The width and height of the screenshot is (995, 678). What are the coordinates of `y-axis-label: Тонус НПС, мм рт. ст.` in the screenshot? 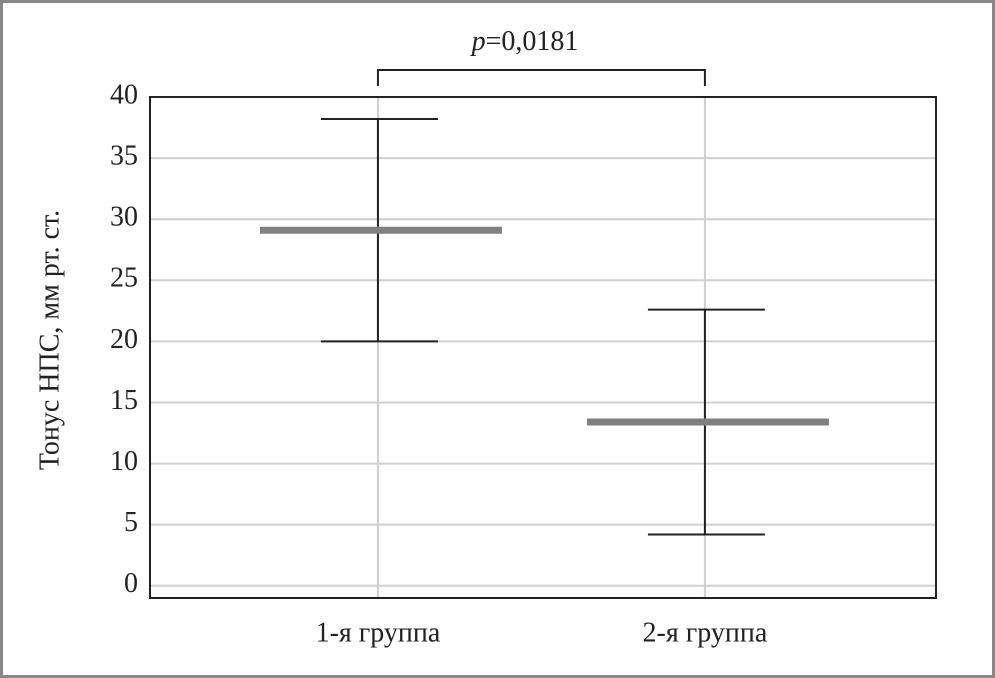 It's located at (49, 340).